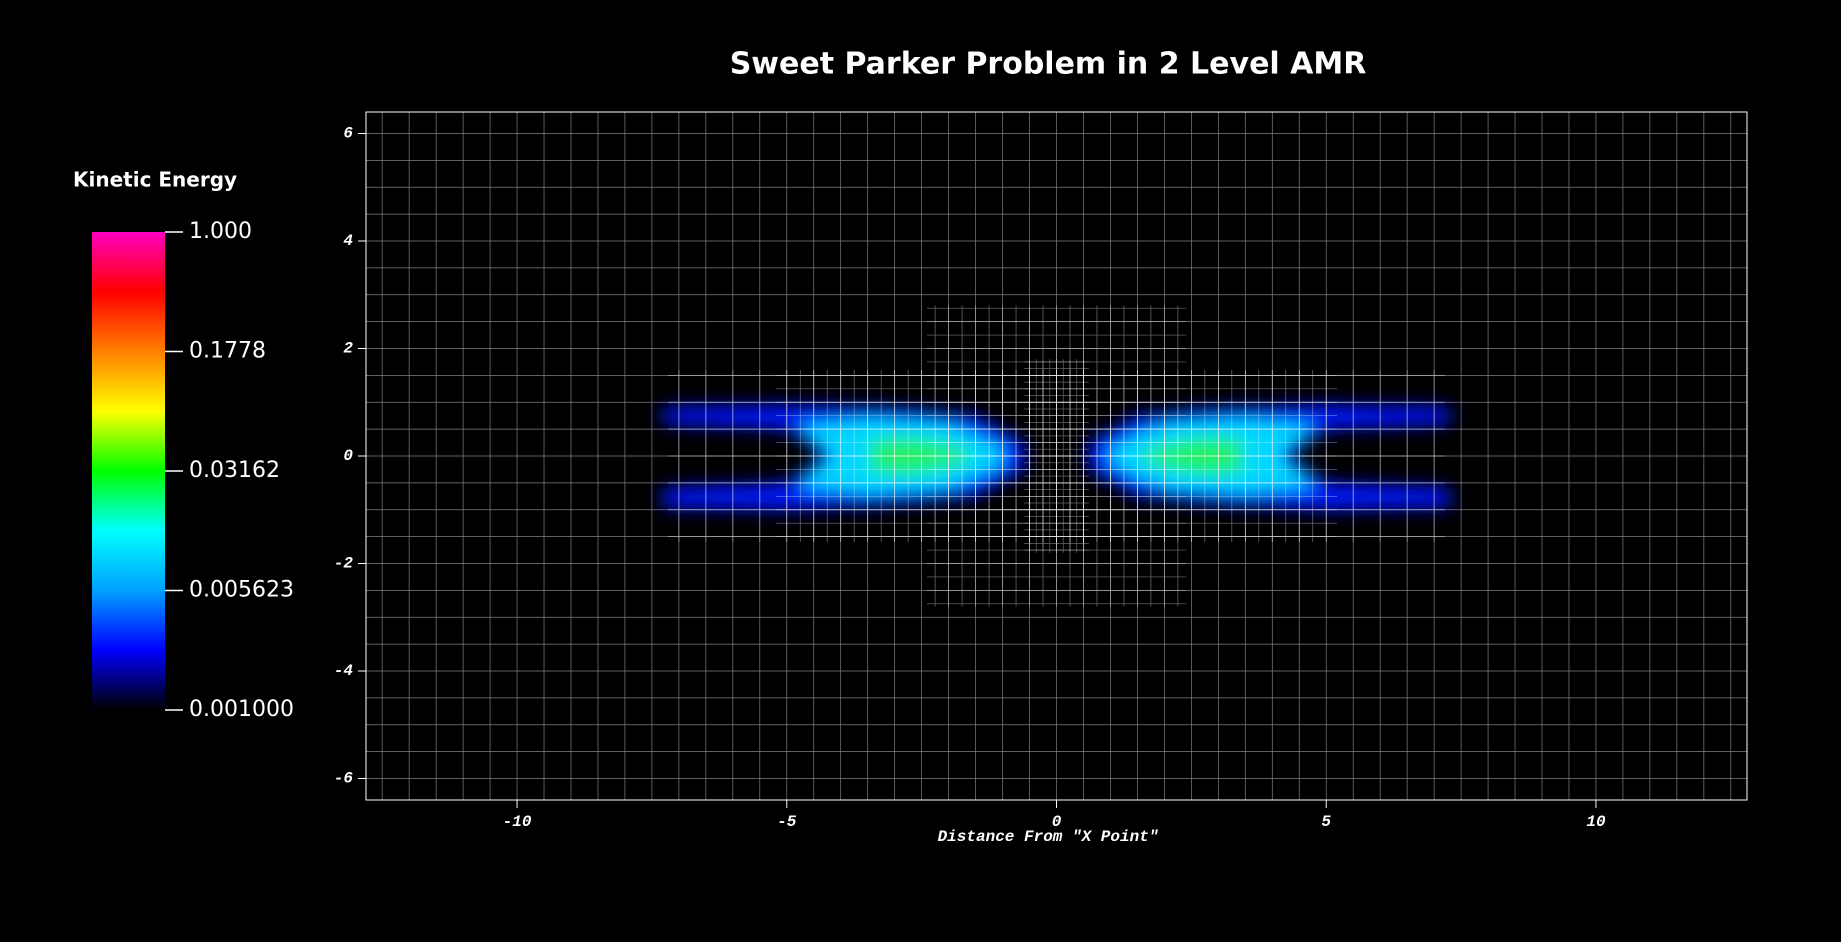 The height and width of the screenshot is (942, 1841). I want to click on colorbar, so click(128, 471).